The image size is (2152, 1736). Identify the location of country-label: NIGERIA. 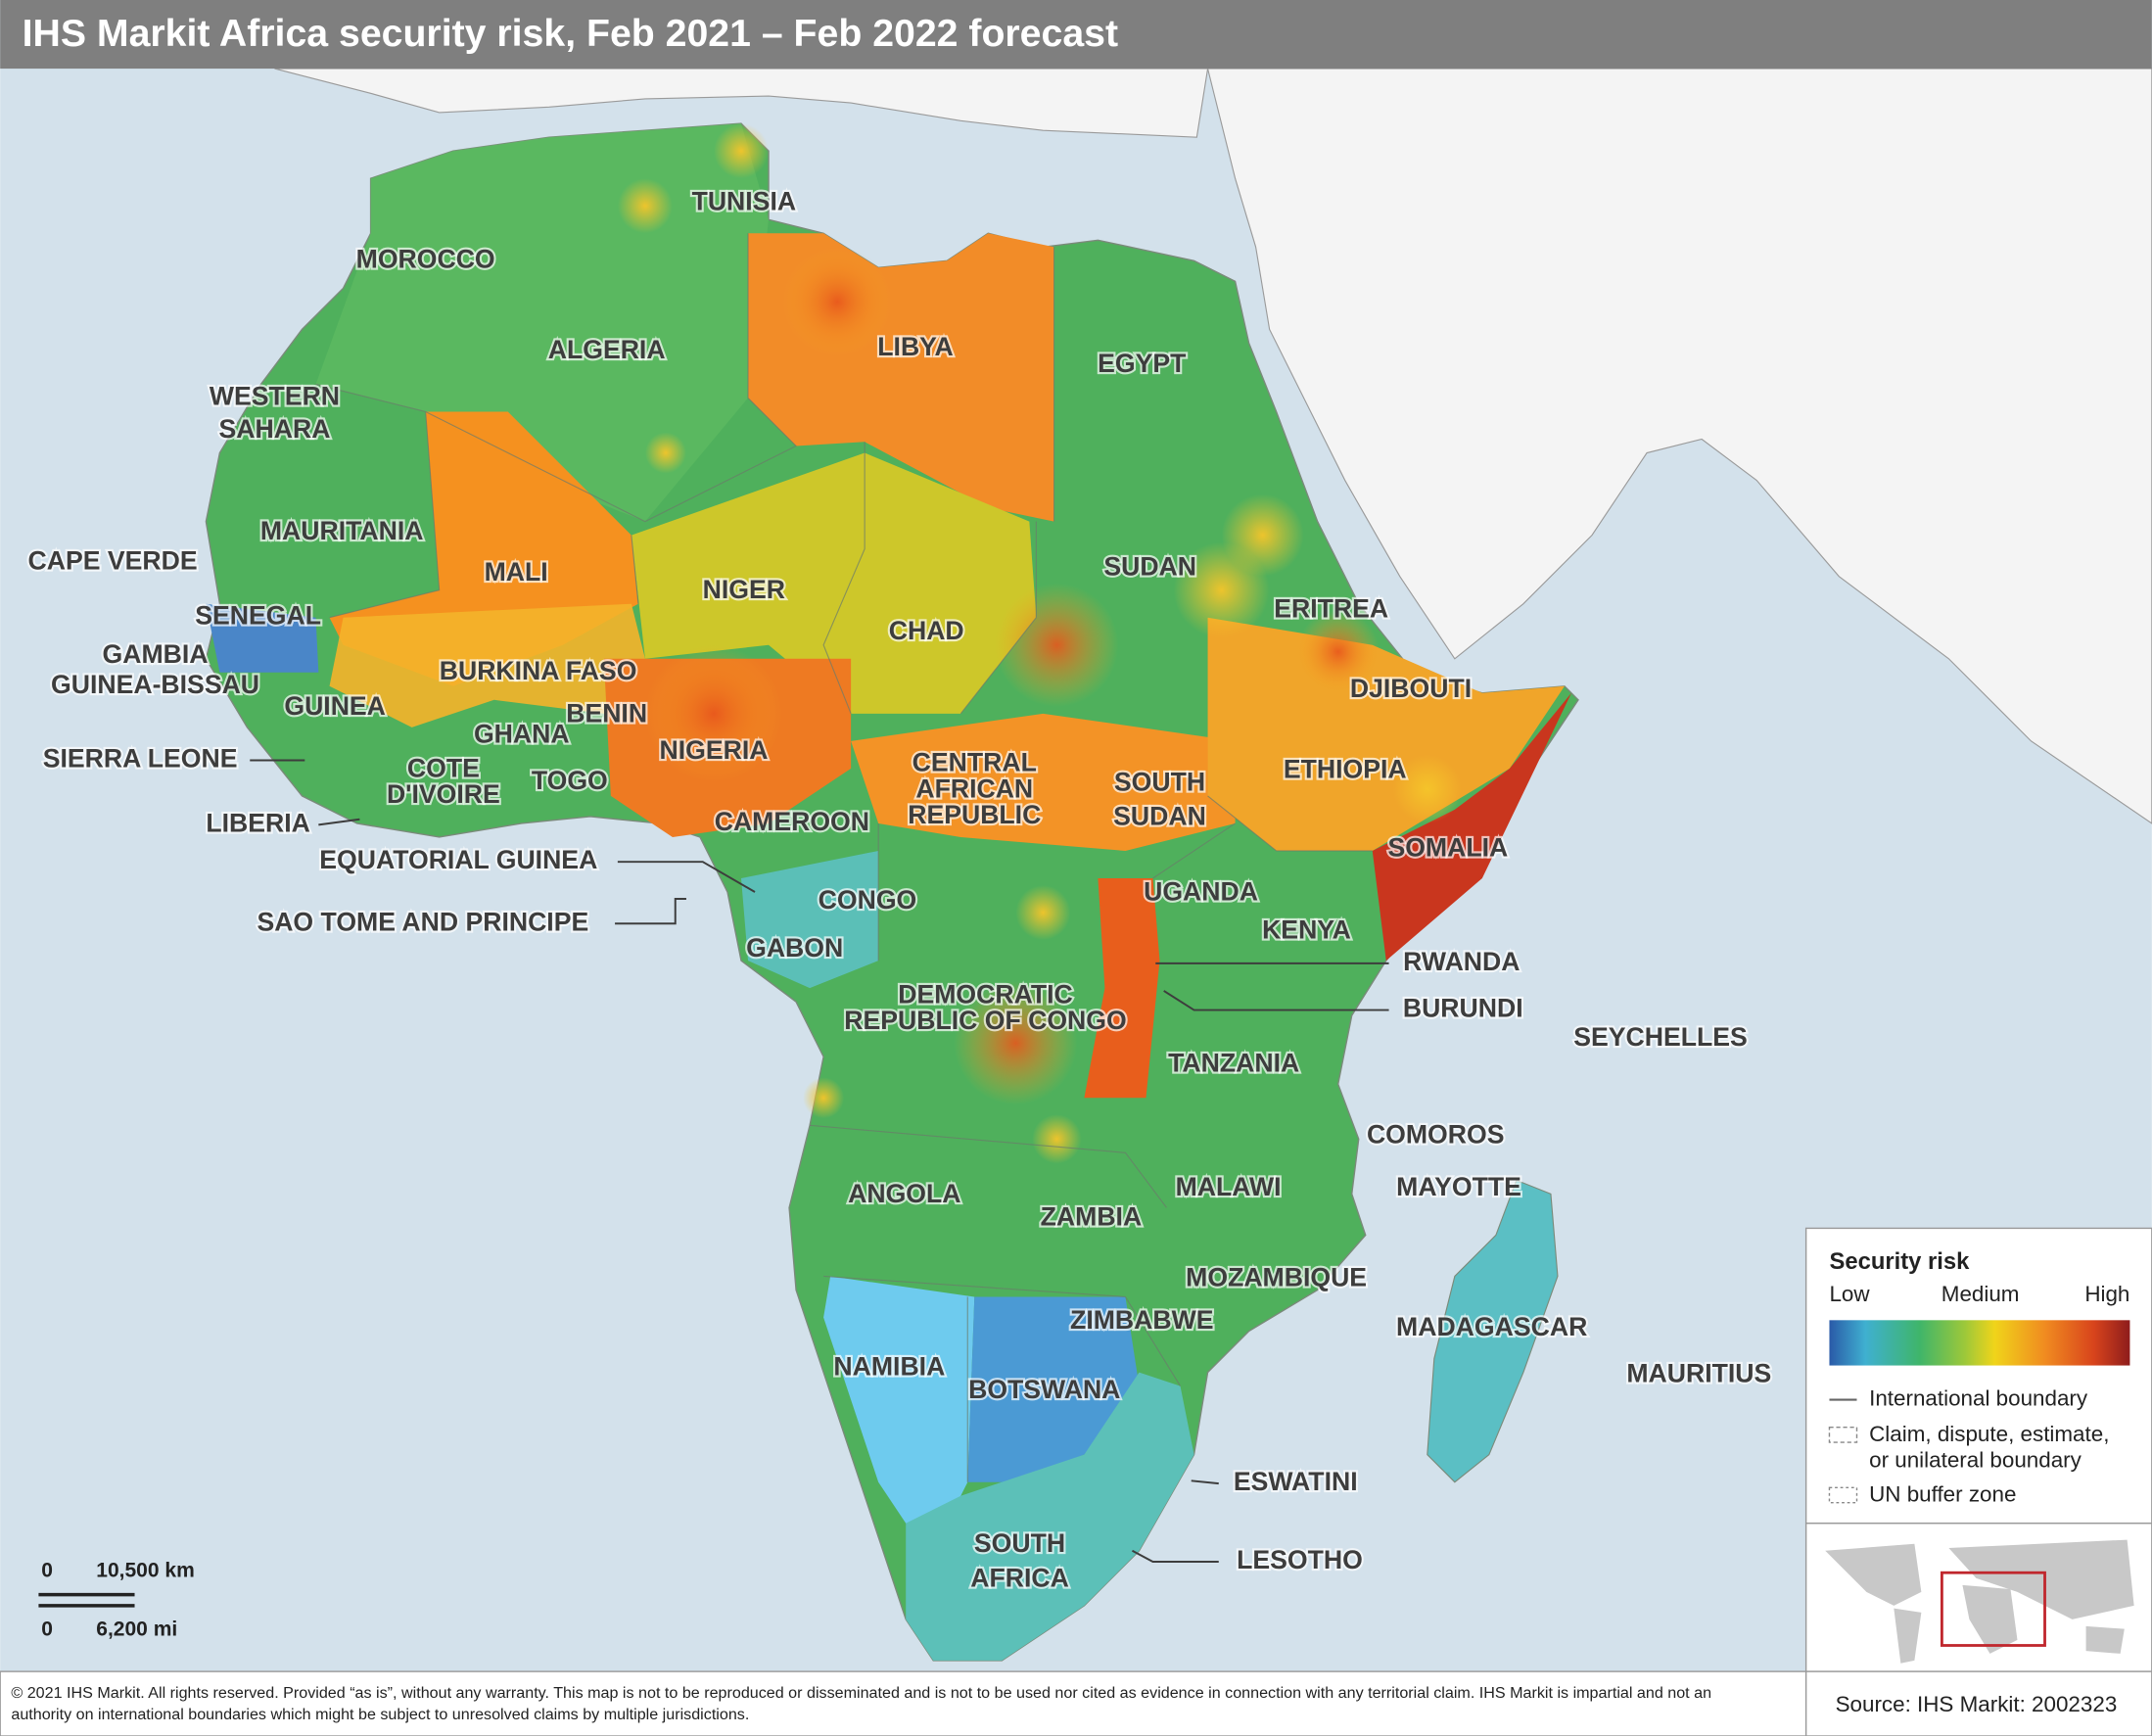
(714, 750).